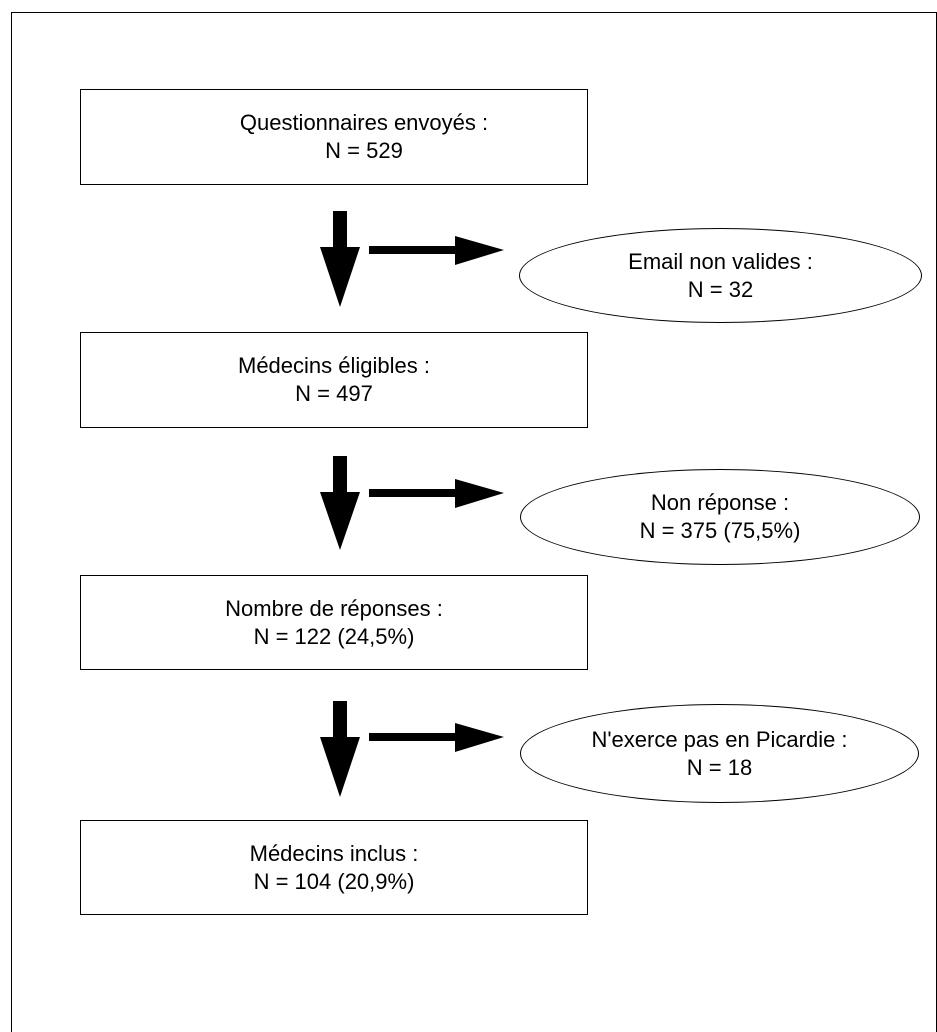 The height and width of the screenshot is (1032, 937). I want to click on box-eligible-doctors-label: Médecins éligibles :, so click(334, 365).